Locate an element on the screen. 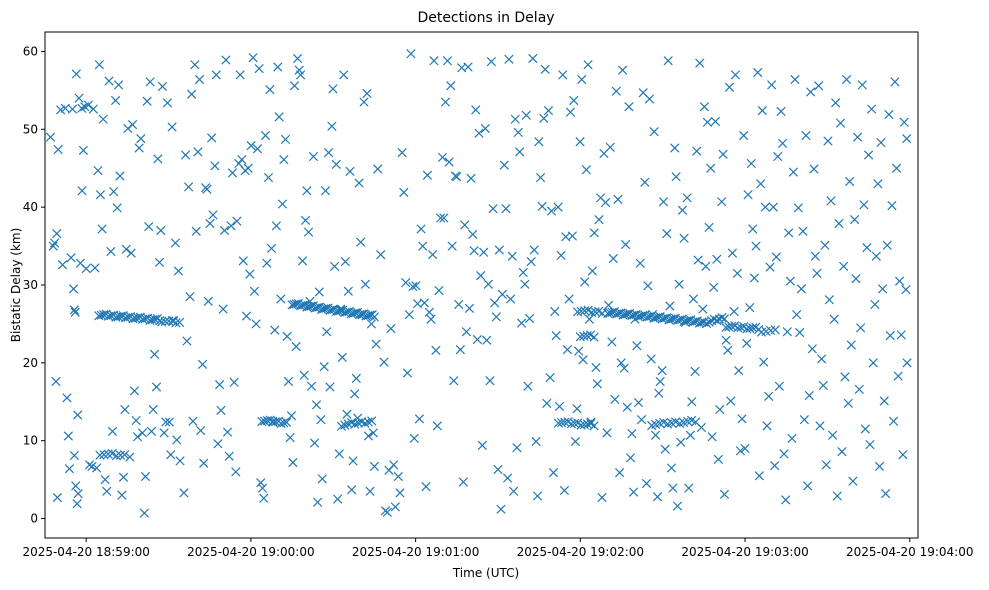 The image size is (989, 590). y-axis: 0 10 20 30 40 50 60 is located at coordinates (34, 285).